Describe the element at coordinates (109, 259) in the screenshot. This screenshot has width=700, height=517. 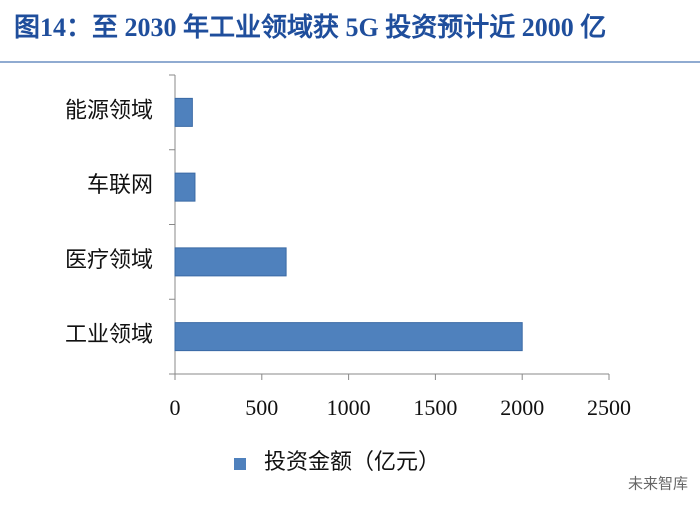
I see `y-tick-label: 医疗领域` at that location.